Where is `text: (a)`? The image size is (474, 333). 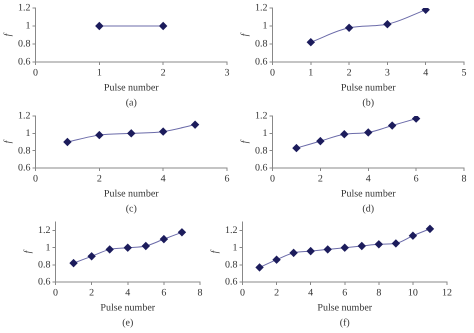 text: (a) is located at coordinates (131, 103).